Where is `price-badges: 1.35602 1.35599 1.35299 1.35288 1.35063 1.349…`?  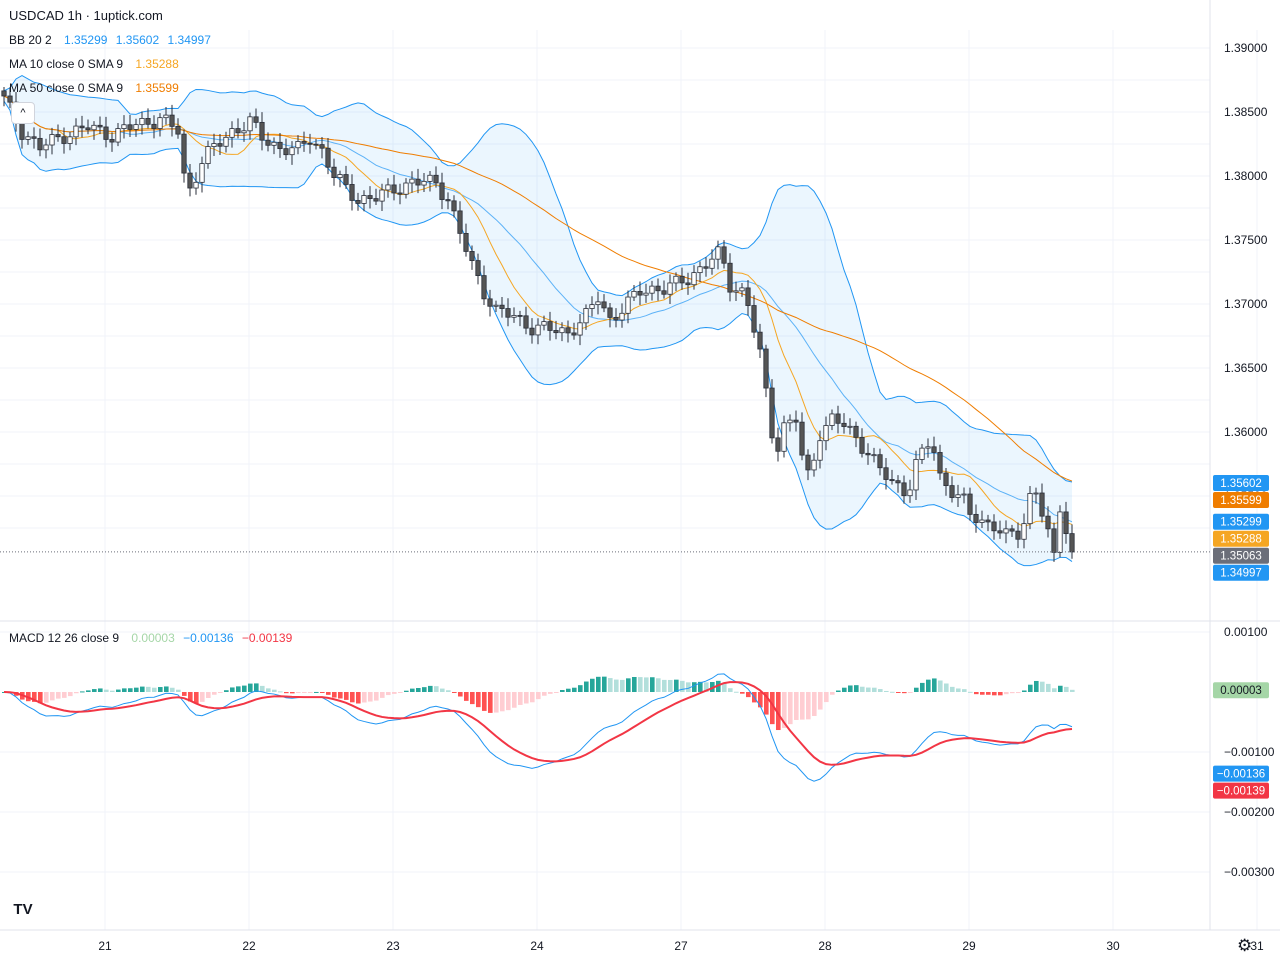
price-badges: 1.35602 1.35599 1.35299 1.35288 1.35063 1.349… is located at coordinates (1241, 636).